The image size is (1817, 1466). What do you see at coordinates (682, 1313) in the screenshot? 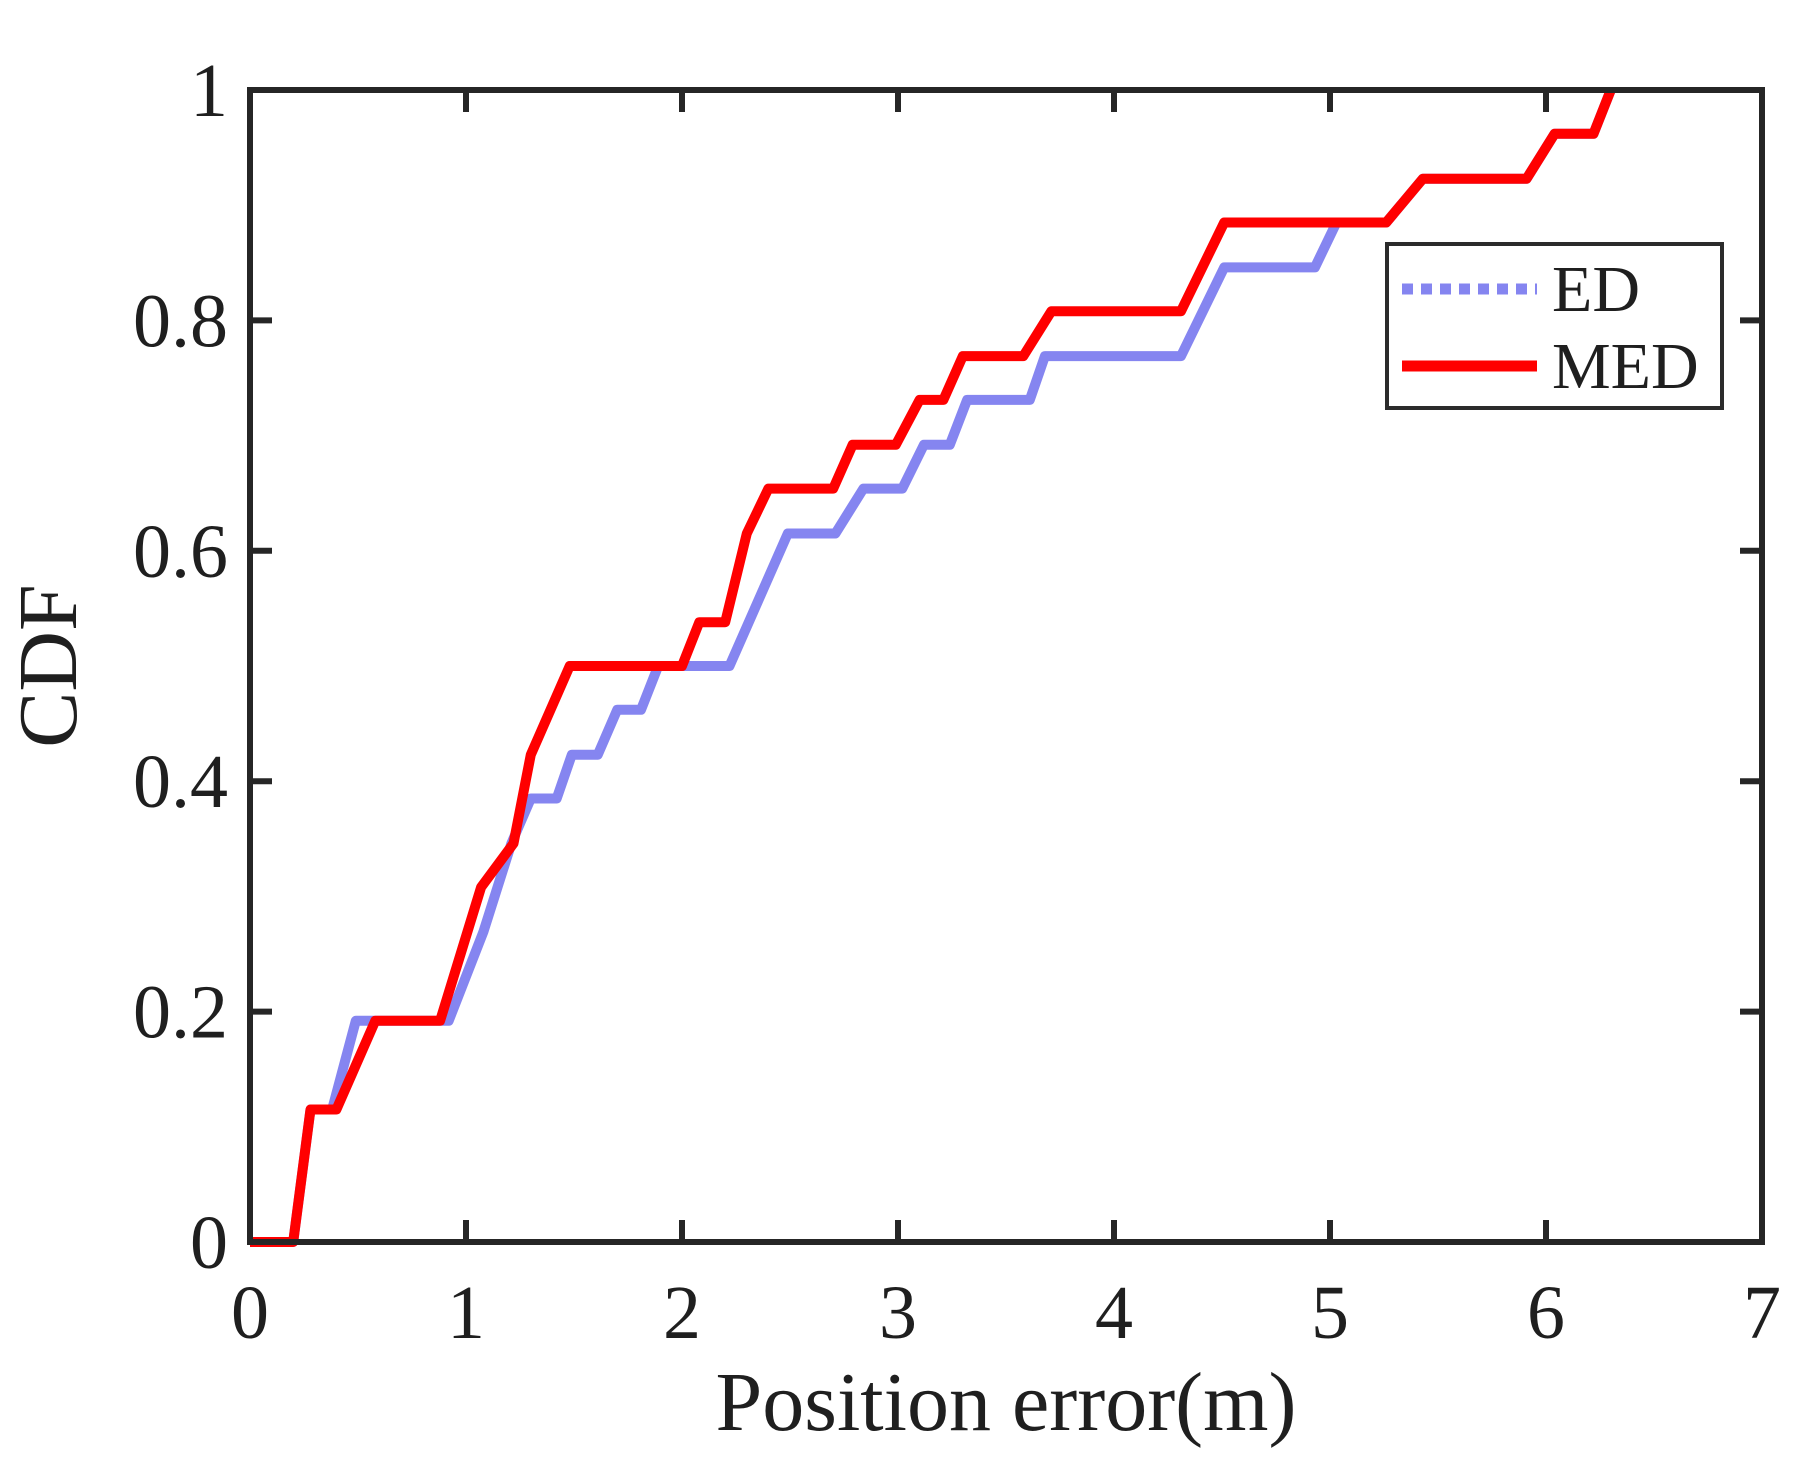
I see `x-tick-label-2: 2` at bounding box center [682, 1313].